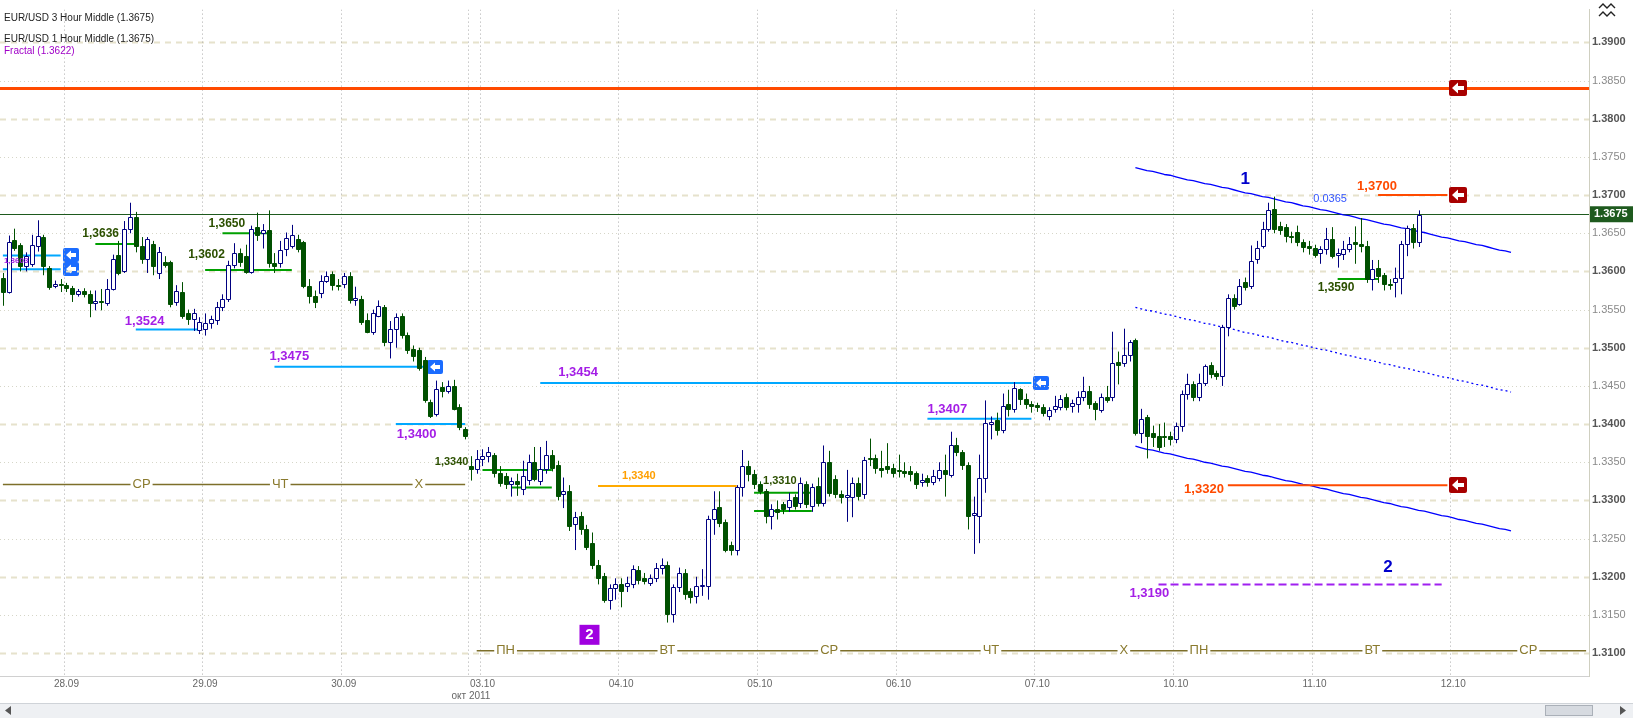  Describe the element at coordinates (1609, 155) in the screenshot. I see `y-tick-label: 1.3750` at that location.